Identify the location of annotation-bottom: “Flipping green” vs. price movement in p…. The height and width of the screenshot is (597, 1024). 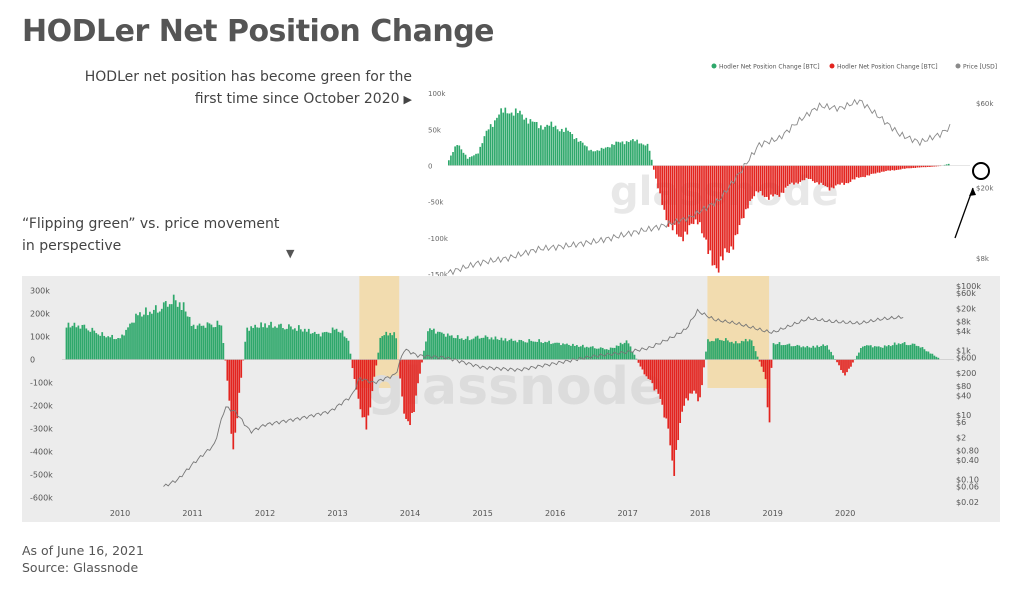
(167, 235).